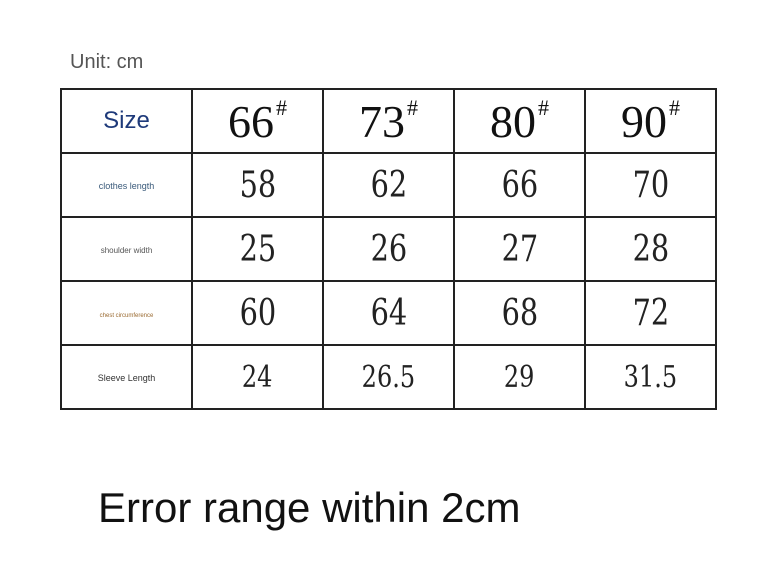 The image size is (772, 573). Describe the element at coordinates (126, 121) in the screenshot. I see `header-label: Size` at that location.